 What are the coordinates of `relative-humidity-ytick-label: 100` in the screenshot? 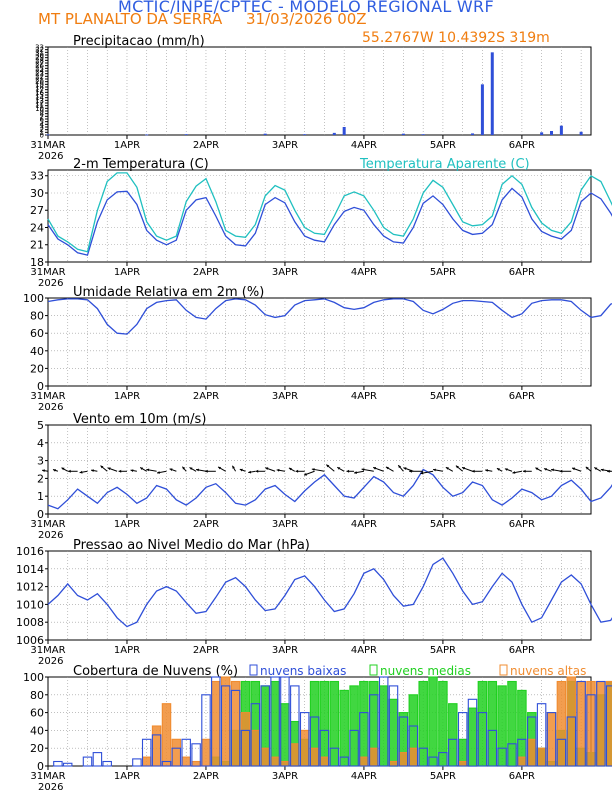 It's located at (33, 298).